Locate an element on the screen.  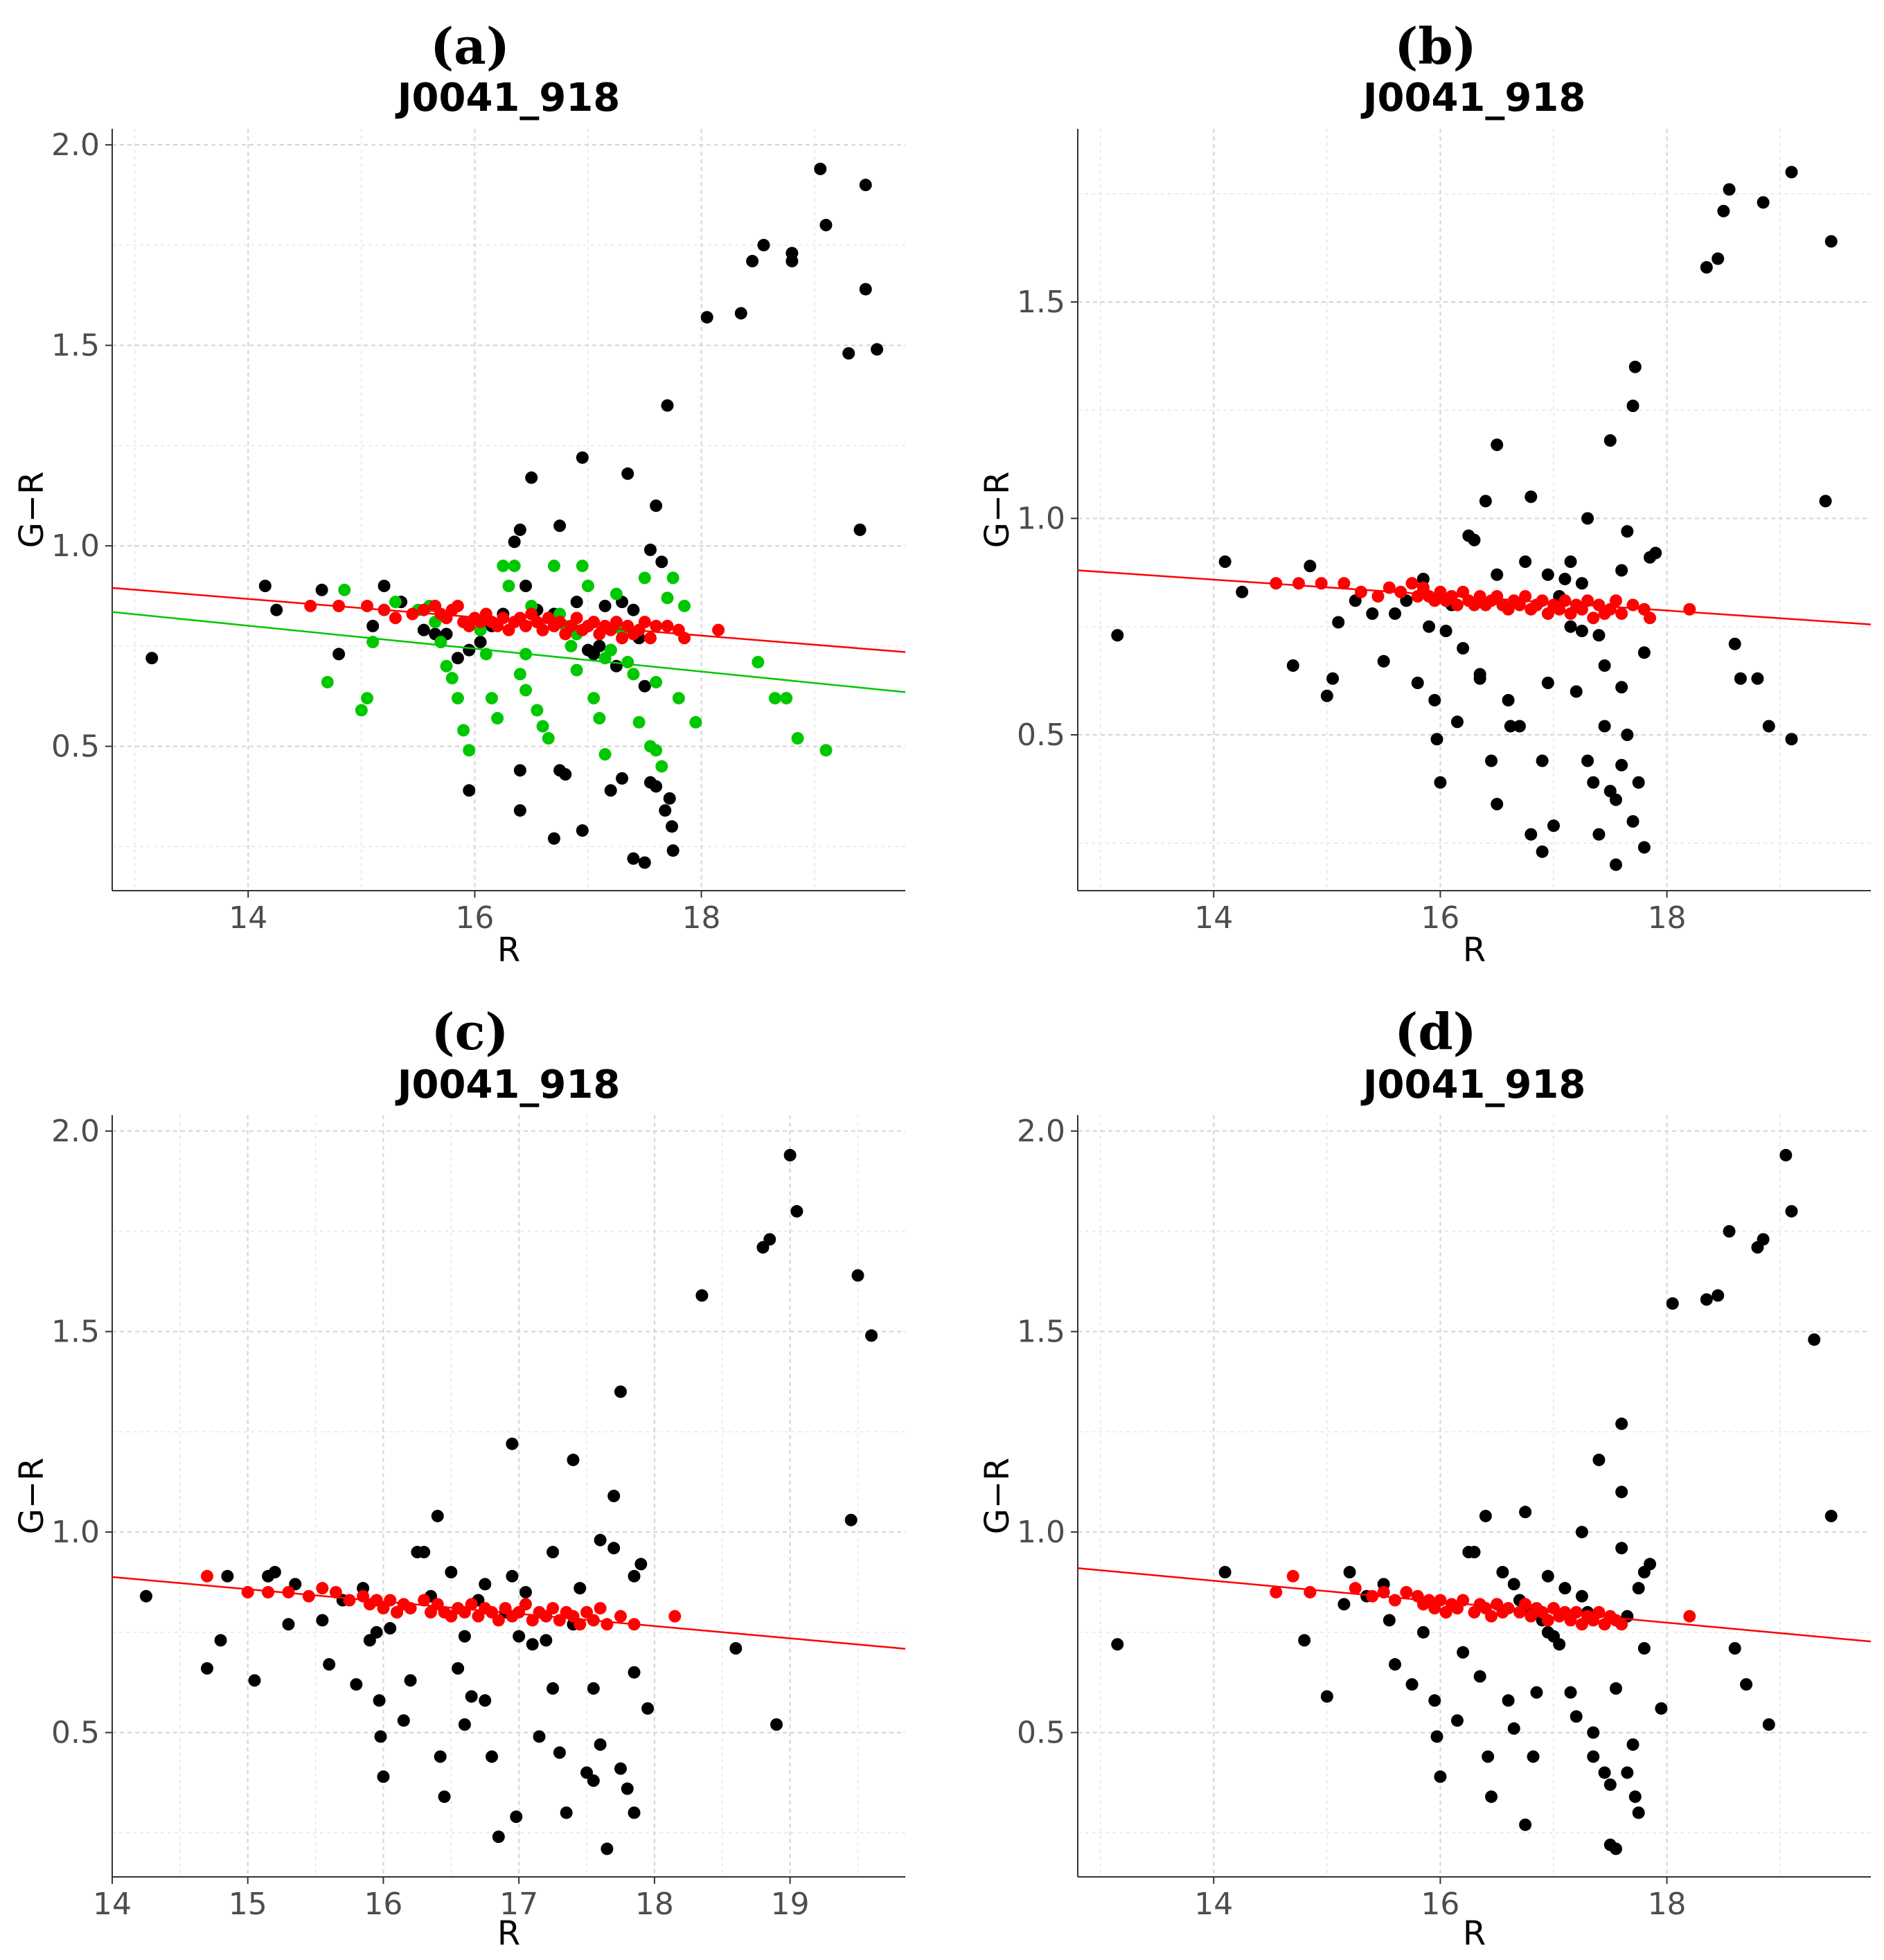
panel-label: (d) is located at coordinates (1435, 1031).